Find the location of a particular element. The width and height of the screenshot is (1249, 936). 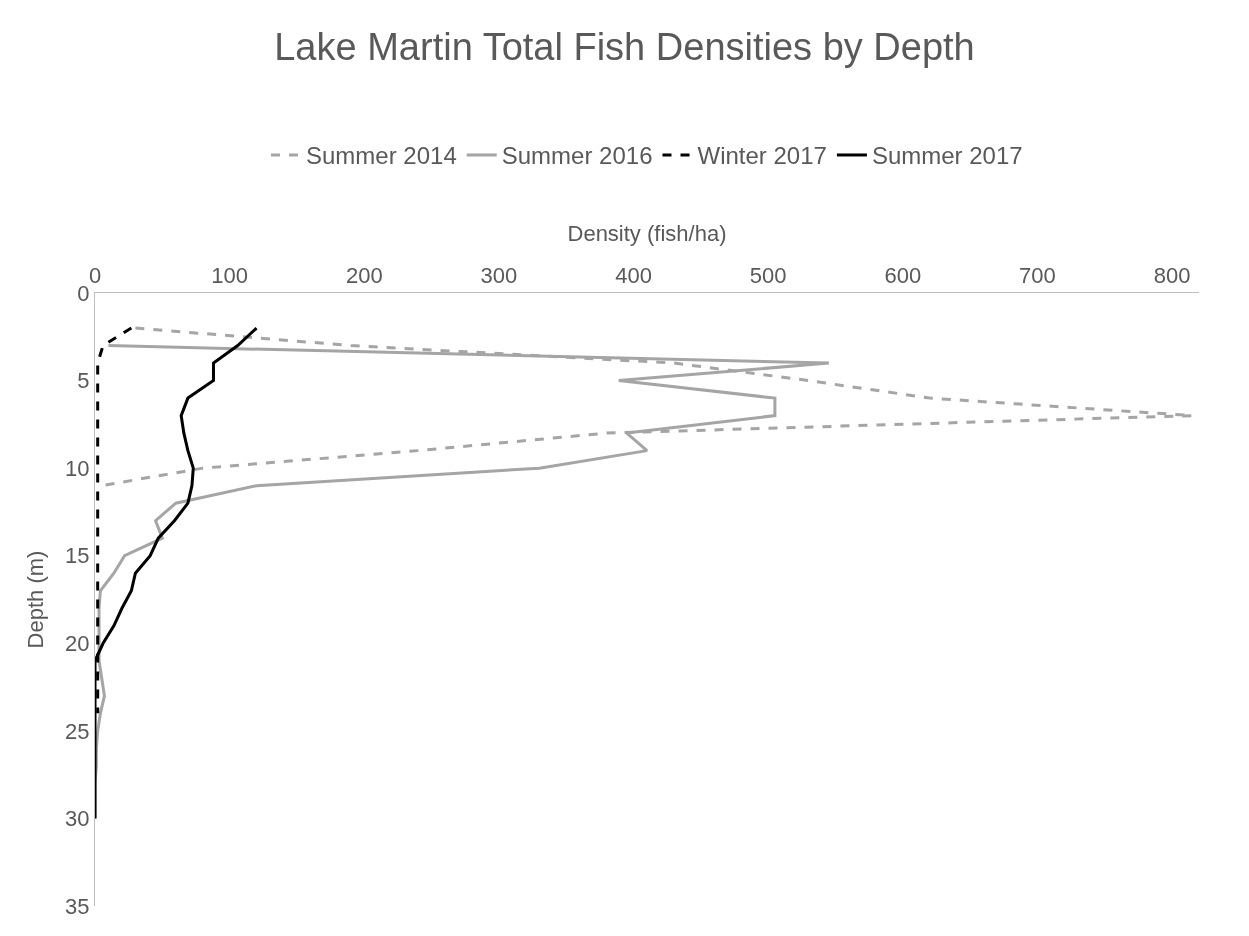

x-tick-label: 300 is located at coordinates (499, 276).